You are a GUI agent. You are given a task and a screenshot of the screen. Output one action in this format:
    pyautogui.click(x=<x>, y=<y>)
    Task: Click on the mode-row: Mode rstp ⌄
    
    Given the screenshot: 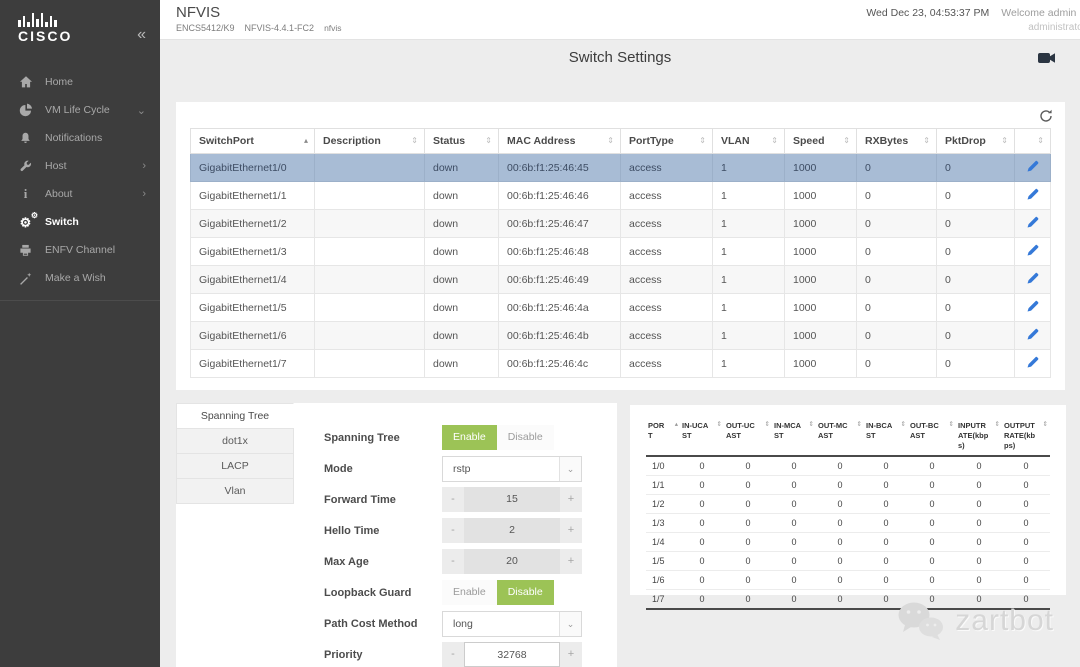 What is the action you would take?
    pyautogui.click(x=470, y=468)
    